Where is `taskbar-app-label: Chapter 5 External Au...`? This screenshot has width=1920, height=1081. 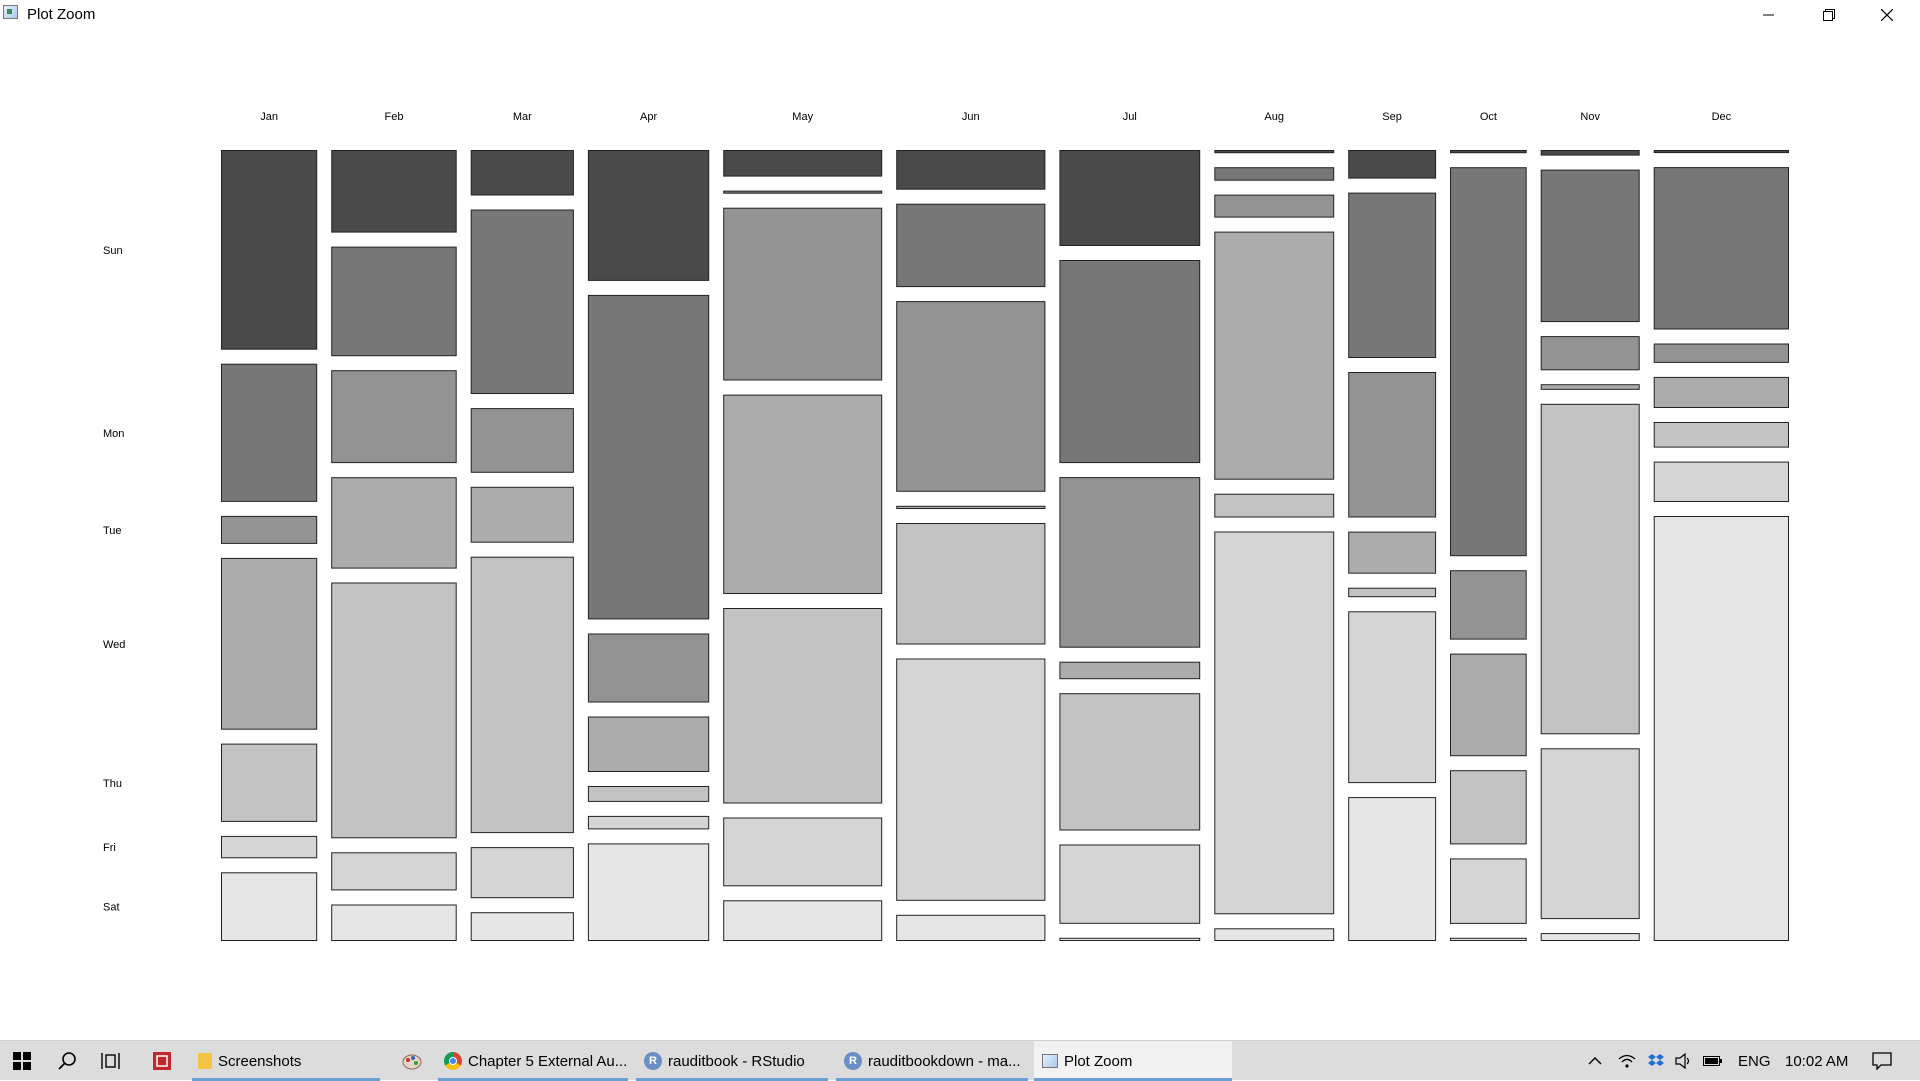 taskbar-app-label: Chapter 5 External Au... is located at coordinates (548, 1061).